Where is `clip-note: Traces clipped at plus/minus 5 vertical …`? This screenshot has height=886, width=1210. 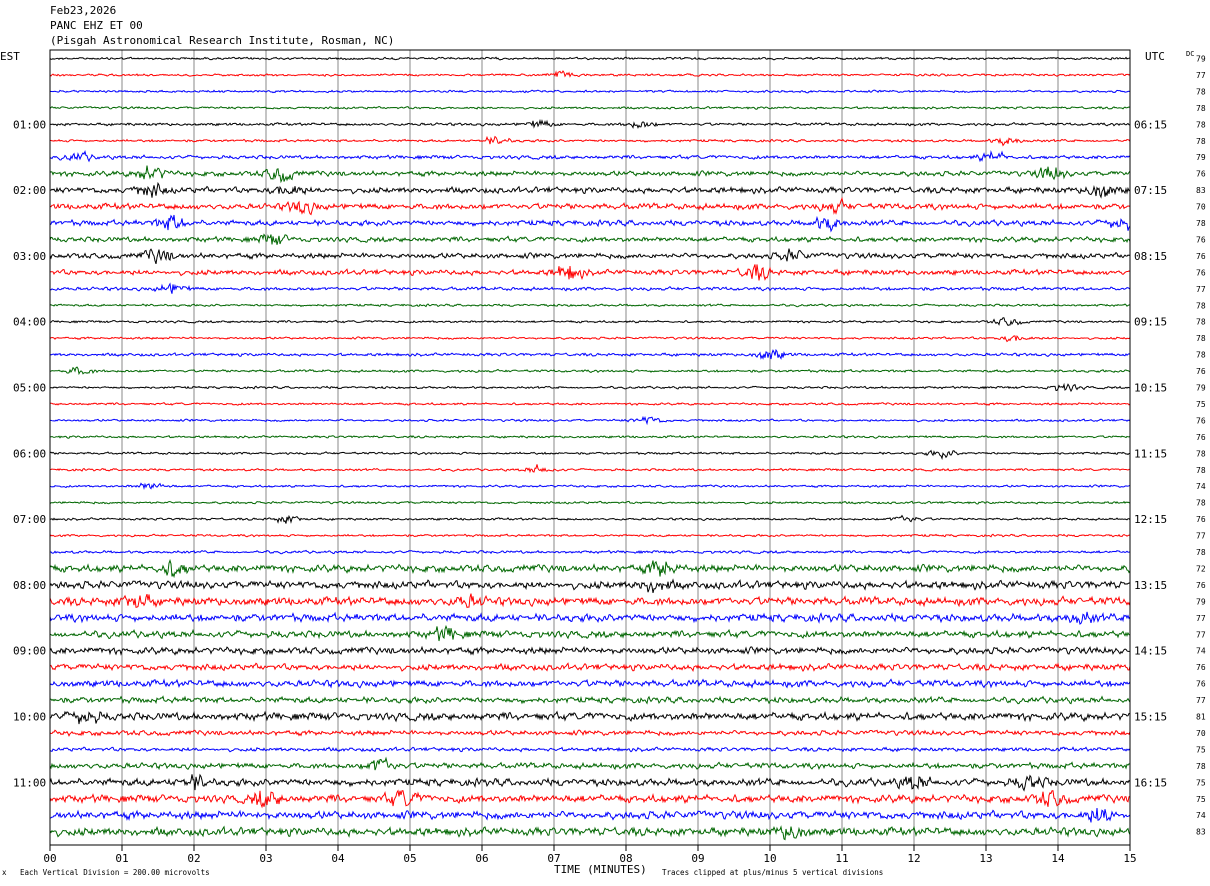 clip-note: Traces clipped at plus/minus 5 vertical … is located at coordinates (773, 872).